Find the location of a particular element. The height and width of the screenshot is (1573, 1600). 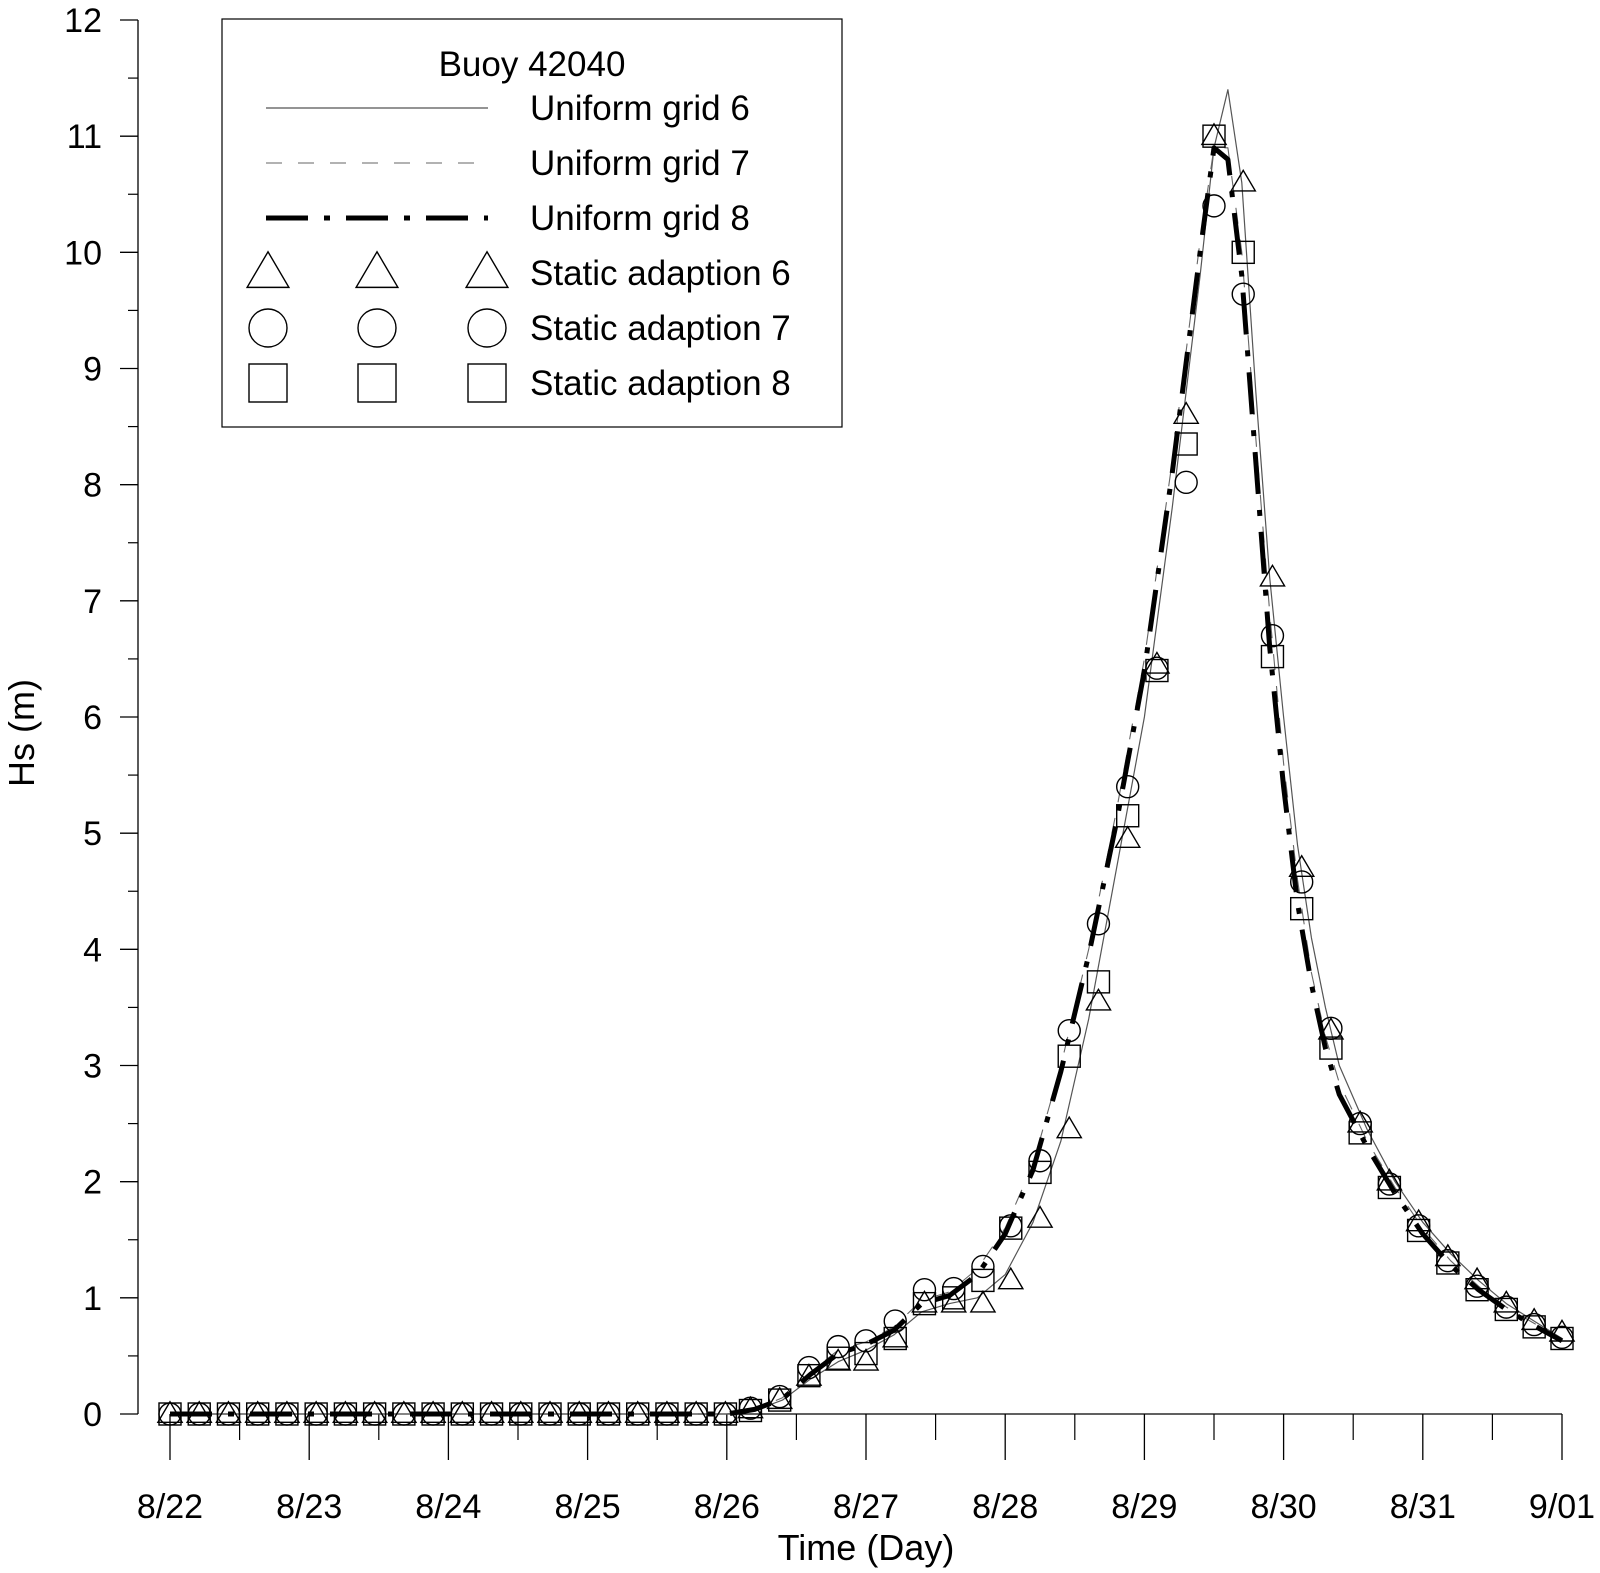

x-tick-label: 8/22 is located at coordinates (170, 1507).